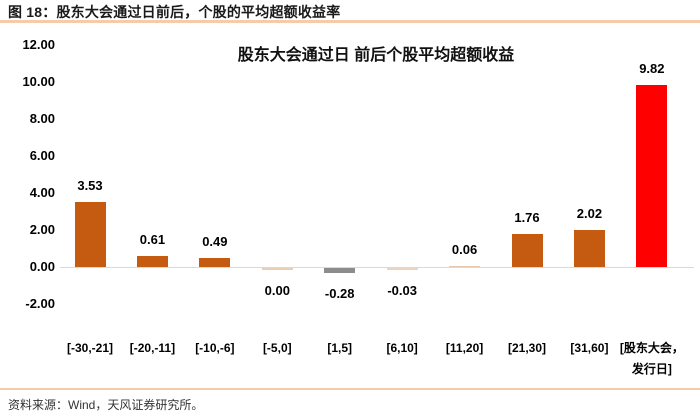 This screenshot has width=700, height=416. I want to click on x-axis-category-label: [-5,0], so click(277, 348).